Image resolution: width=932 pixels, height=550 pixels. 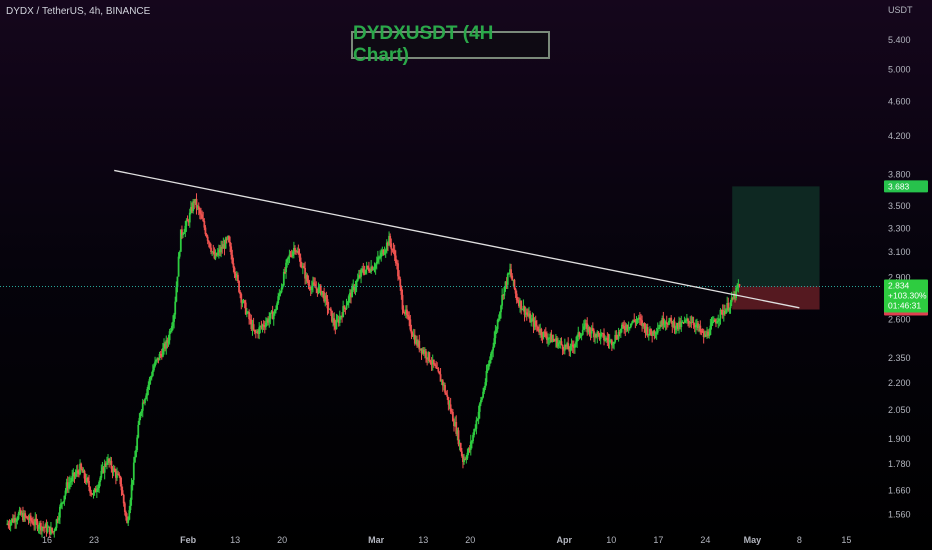 I want to click on target-zone, so click(x=776, y=236).